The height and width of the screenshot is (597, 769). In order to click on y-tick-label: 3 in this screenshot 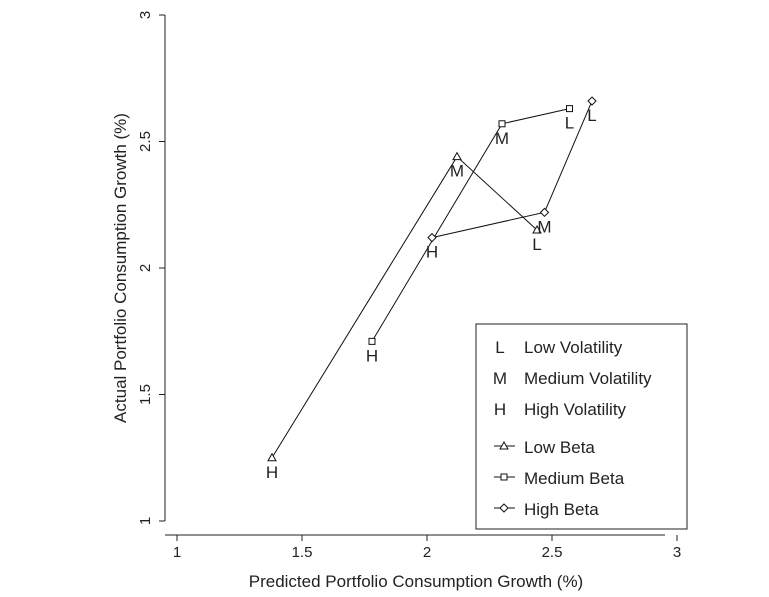, I will do `click(145, 15)`.